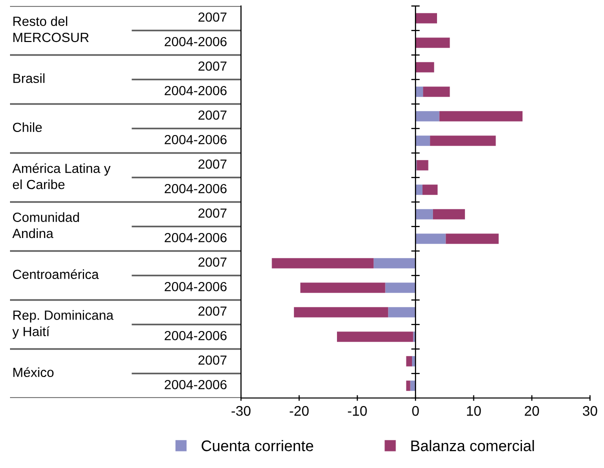 This screenshot has height=468, width=604. What do you see at coordinates (33, 372) in the screenshot?
I see `text: México` at bounding box center [33, 372].